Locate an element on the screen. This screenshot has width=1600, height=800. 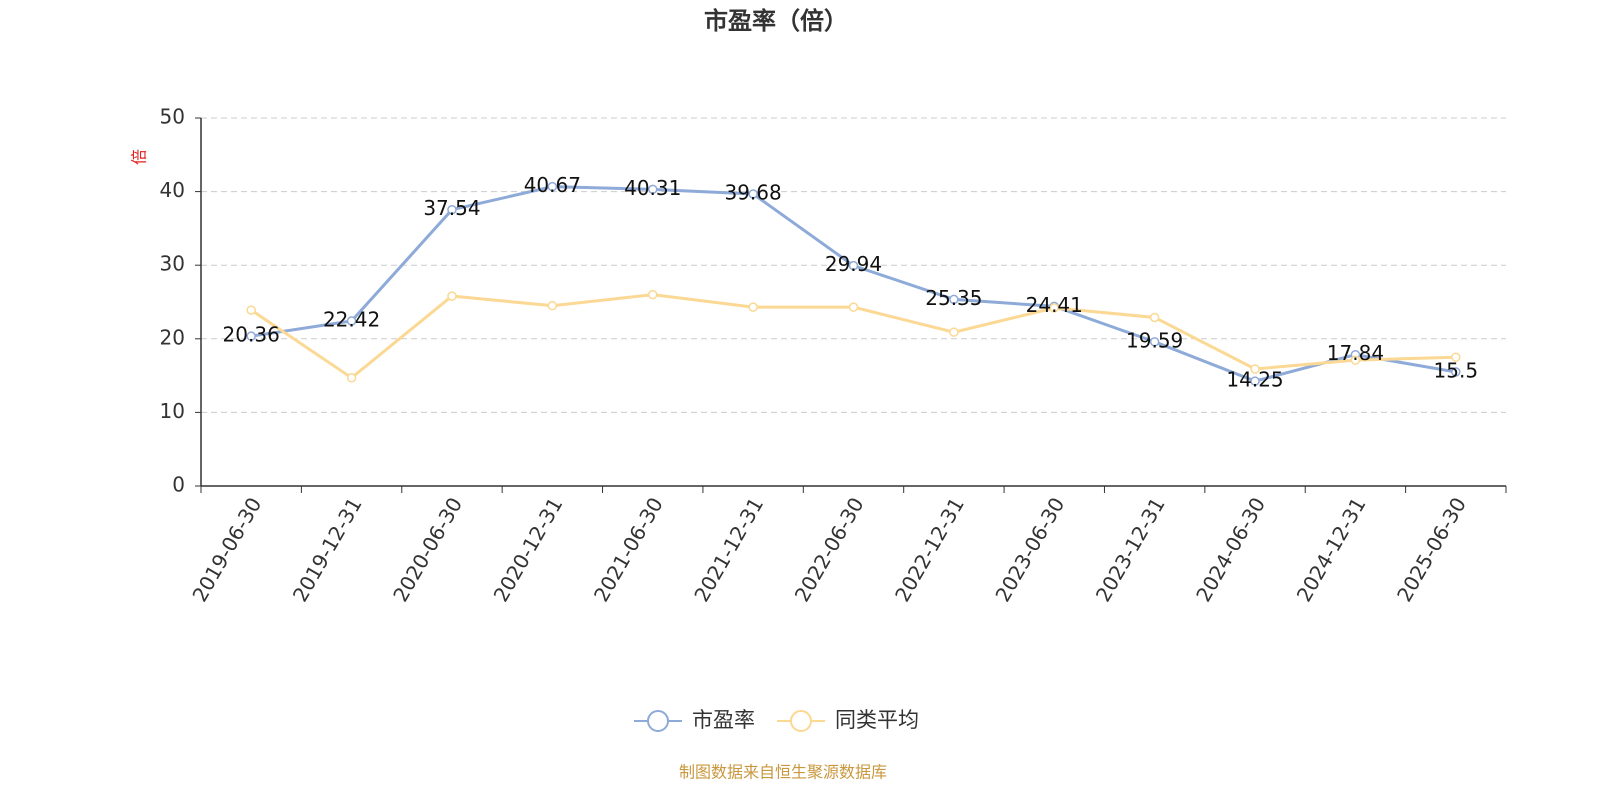
y-tick-label: 20 is located at coordinates (172, 337).